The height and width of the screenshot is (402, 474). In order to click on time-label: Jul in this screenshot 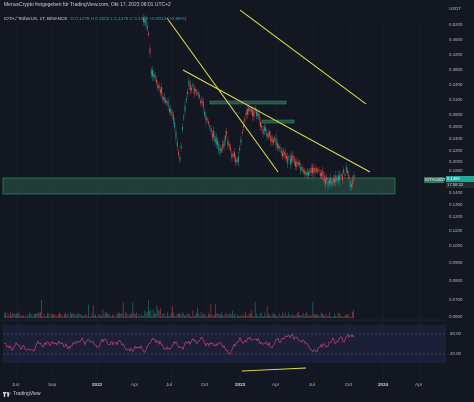, I will do `click(312, 384)`.